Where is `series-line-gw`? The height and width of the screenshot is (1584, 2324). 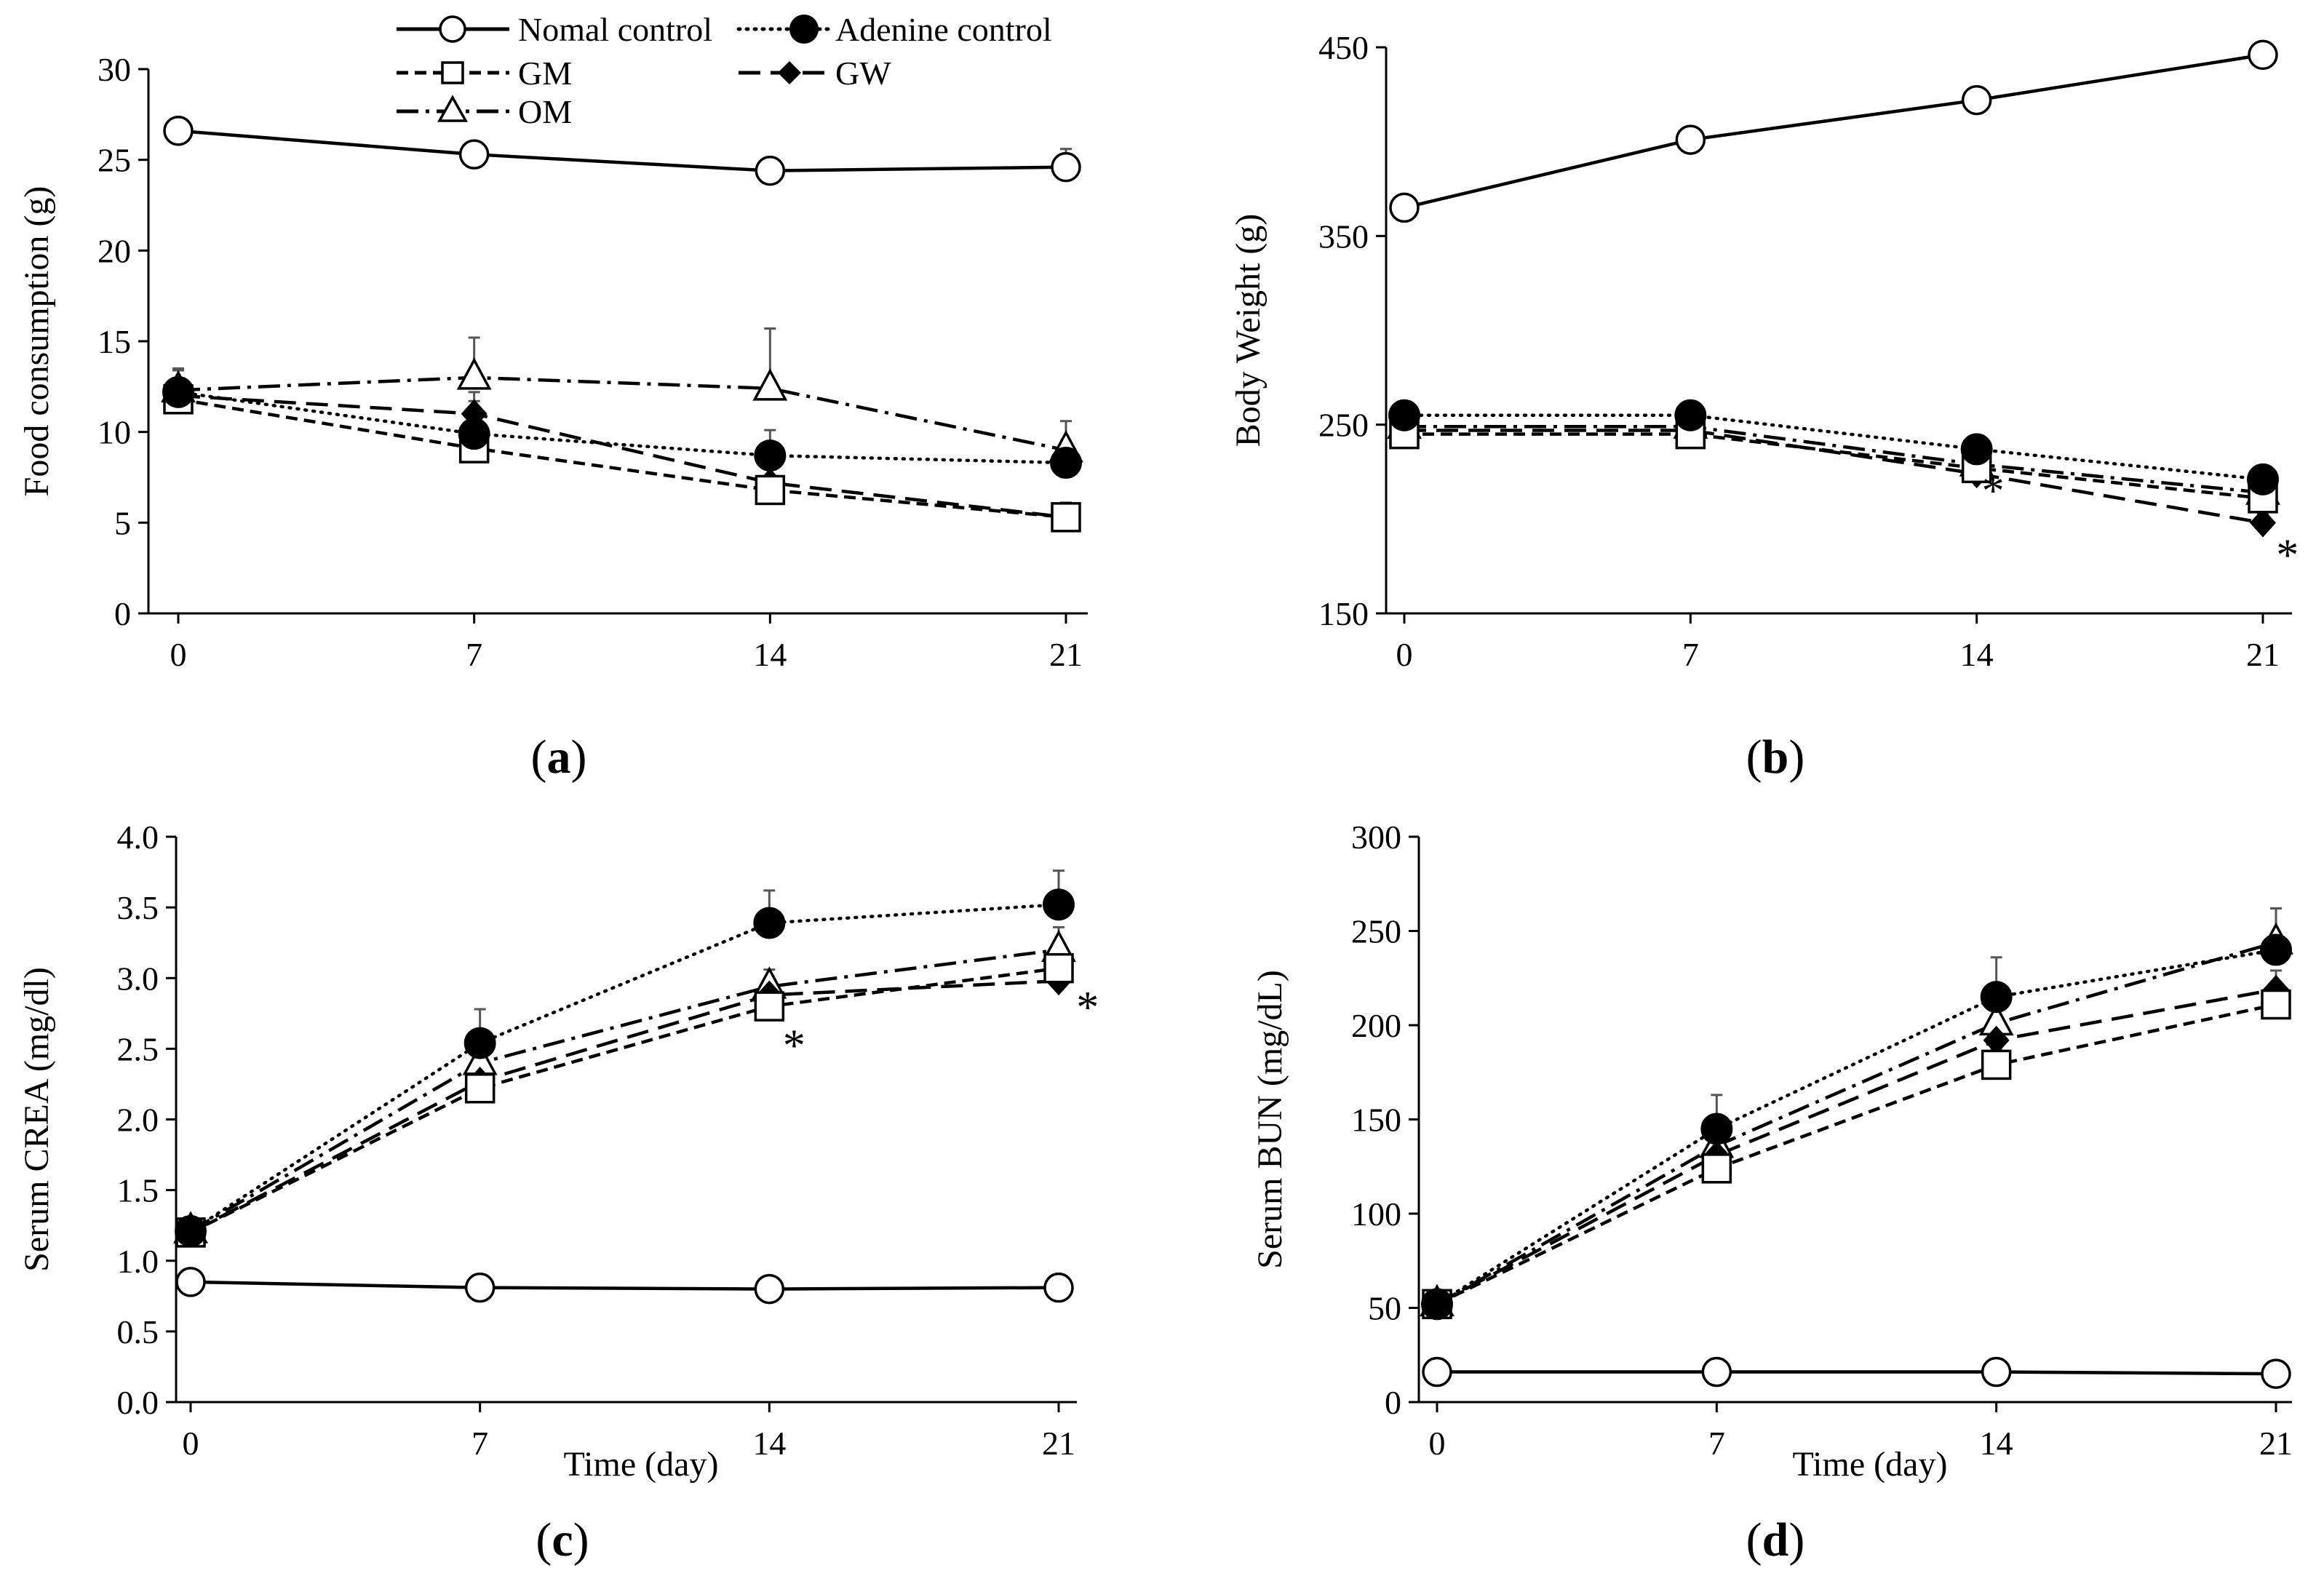 series-line-gw is located at coordinates (1834, 477).